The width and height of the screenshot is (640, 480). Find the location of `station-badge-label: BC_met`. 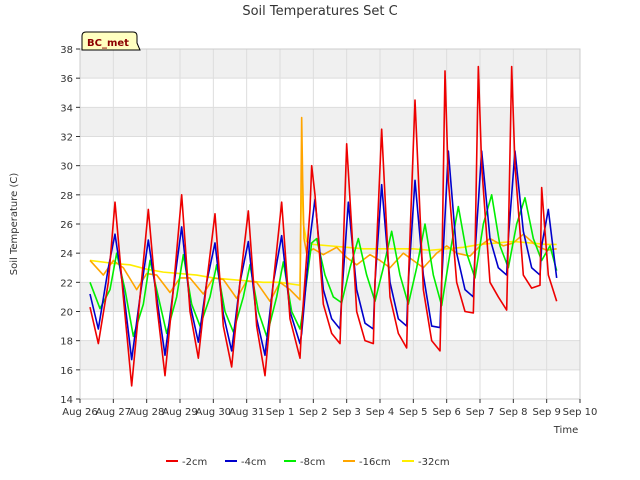

station-badge-label: BC_met is located at coordinates (108, 43).